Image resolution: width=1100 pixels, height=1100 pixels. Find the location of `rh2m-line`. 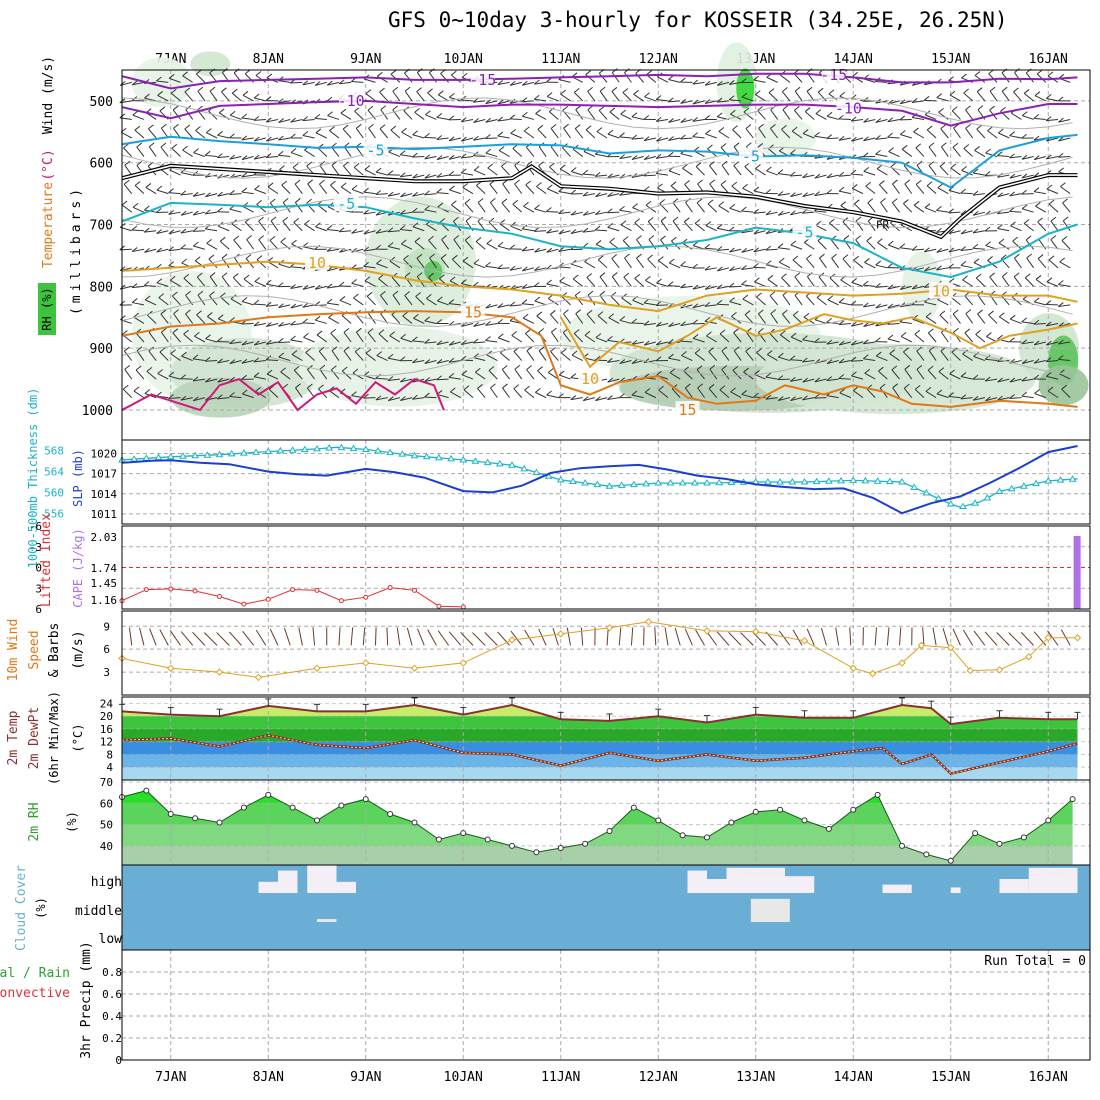

rh2m-line is located at coordinates (597, 826).